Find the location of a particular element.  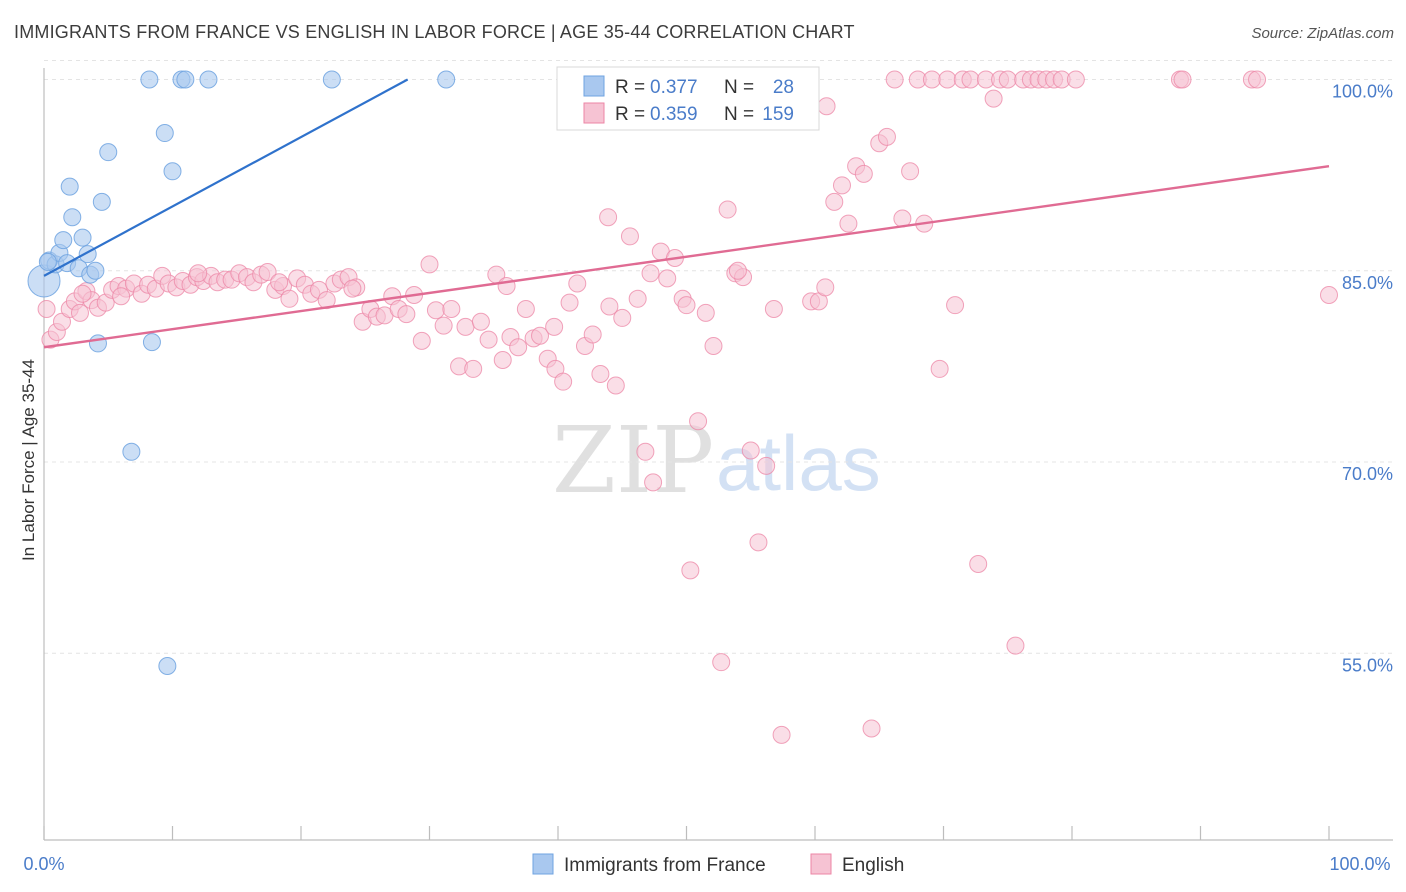

legend-r-value-1: 0.377 is located at coordinates (674, 87).